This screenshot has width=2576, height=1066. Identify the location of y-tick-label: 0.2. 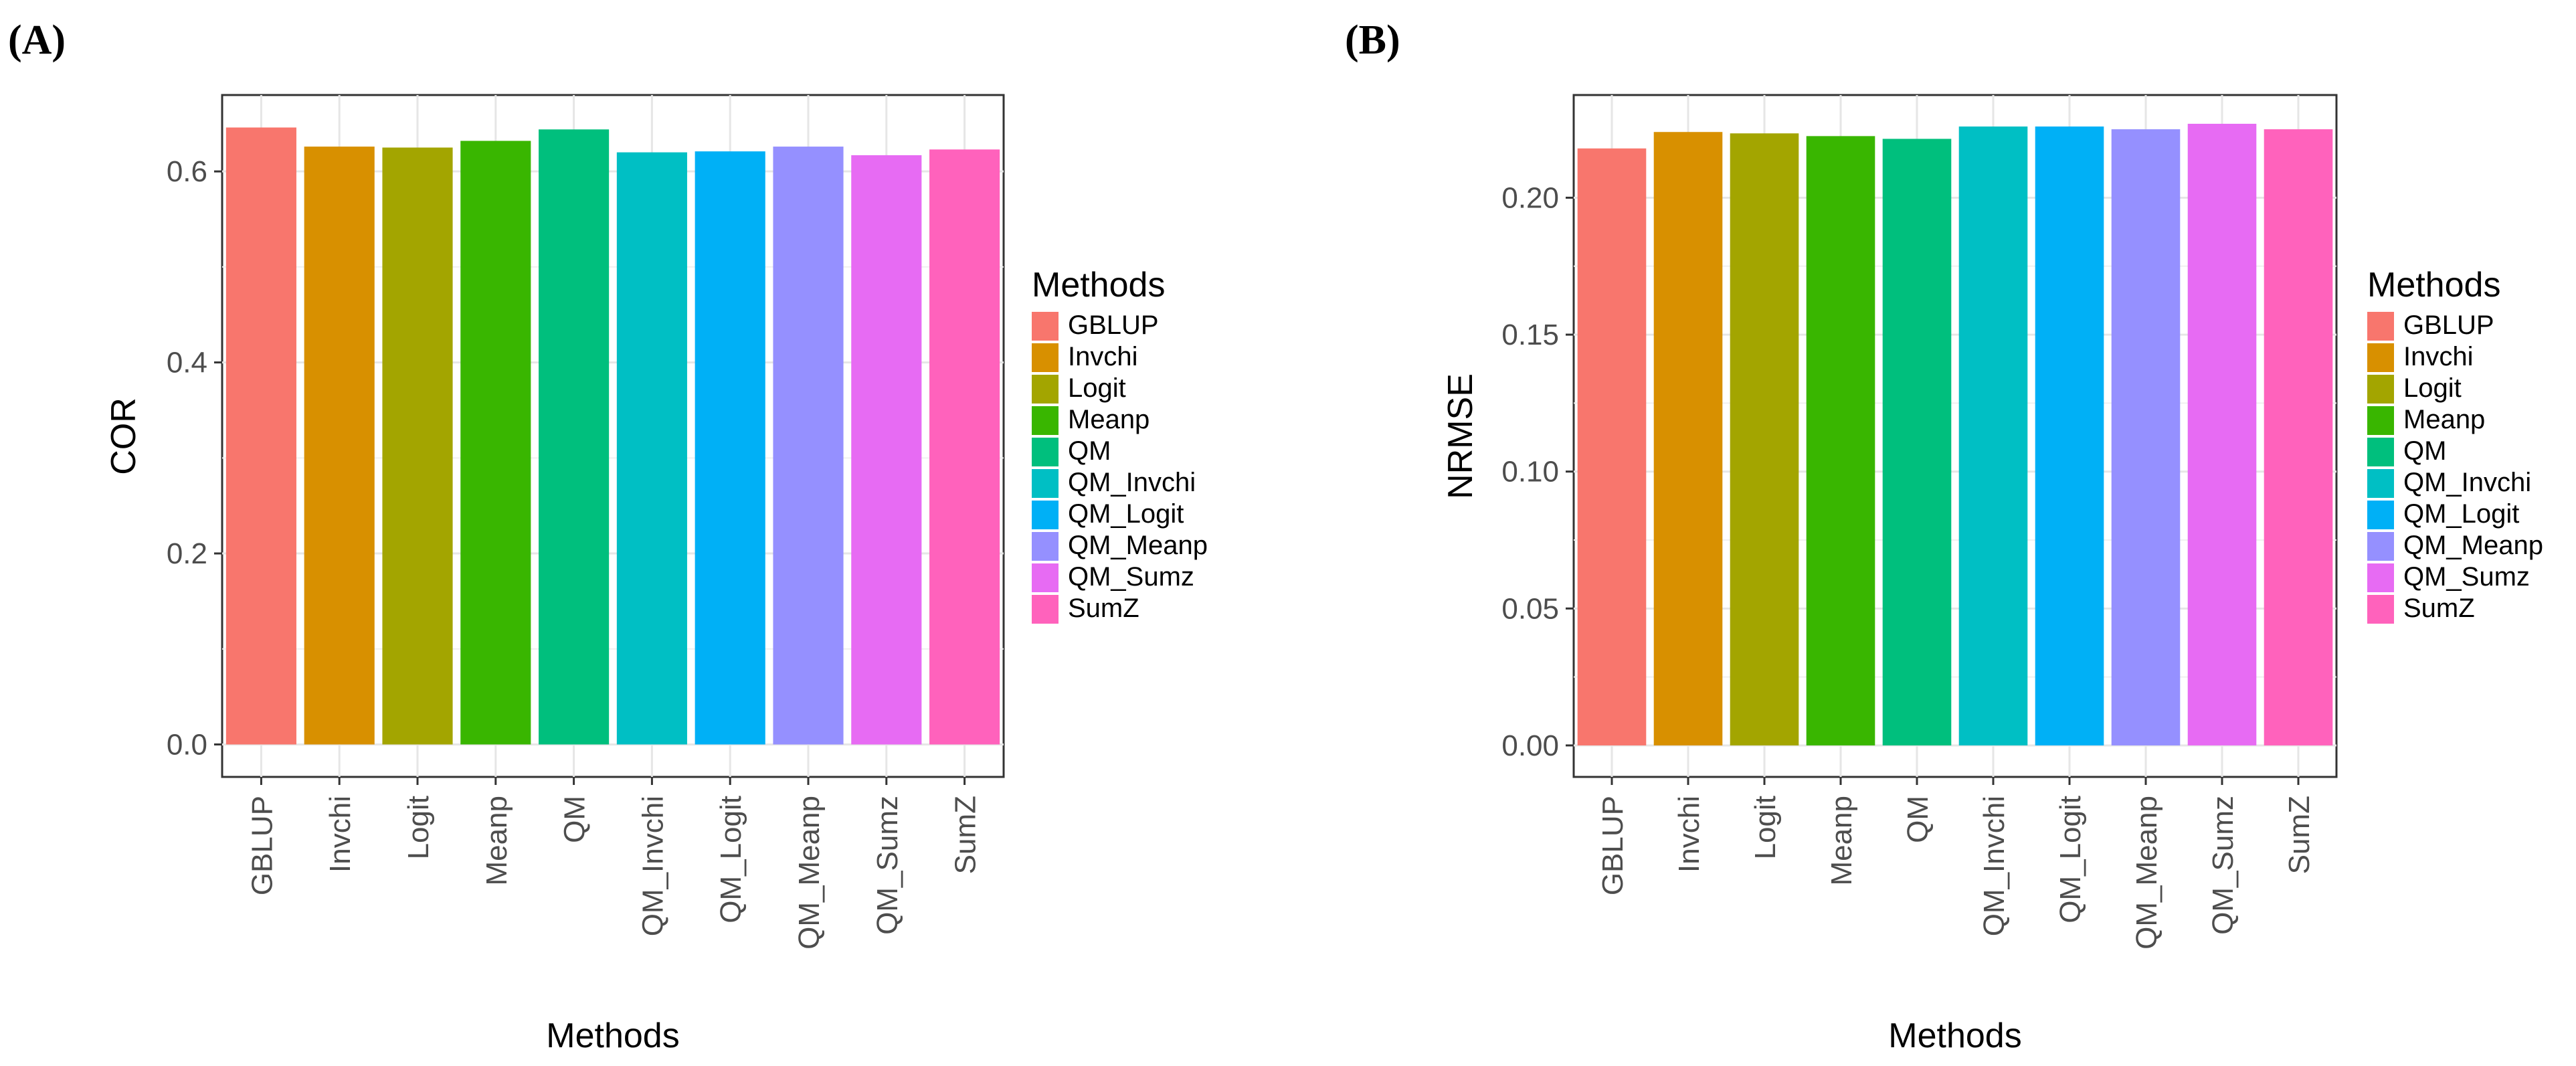
(187, 553).